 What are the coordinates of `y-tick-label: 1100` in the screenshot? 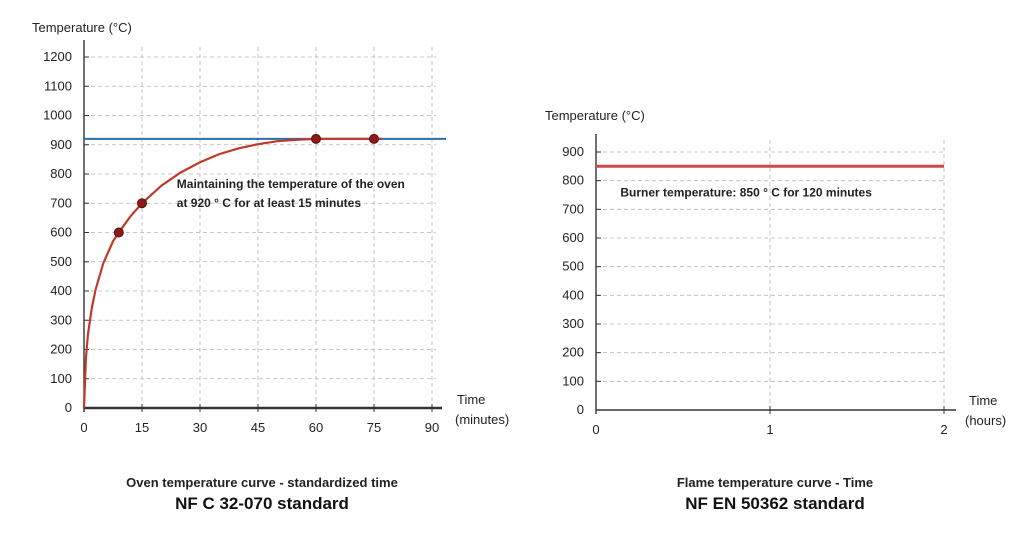 It's located at (58, 85).